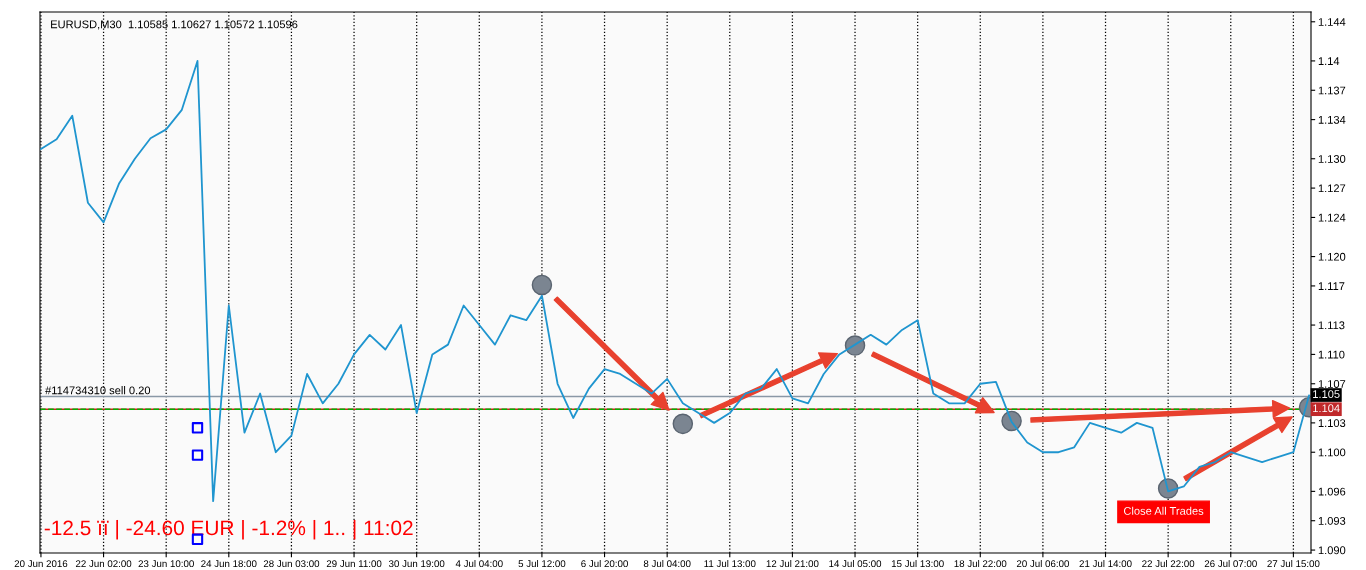  I want to click on x-tick-label: 6 Jul 20:00, so click(604, 563).